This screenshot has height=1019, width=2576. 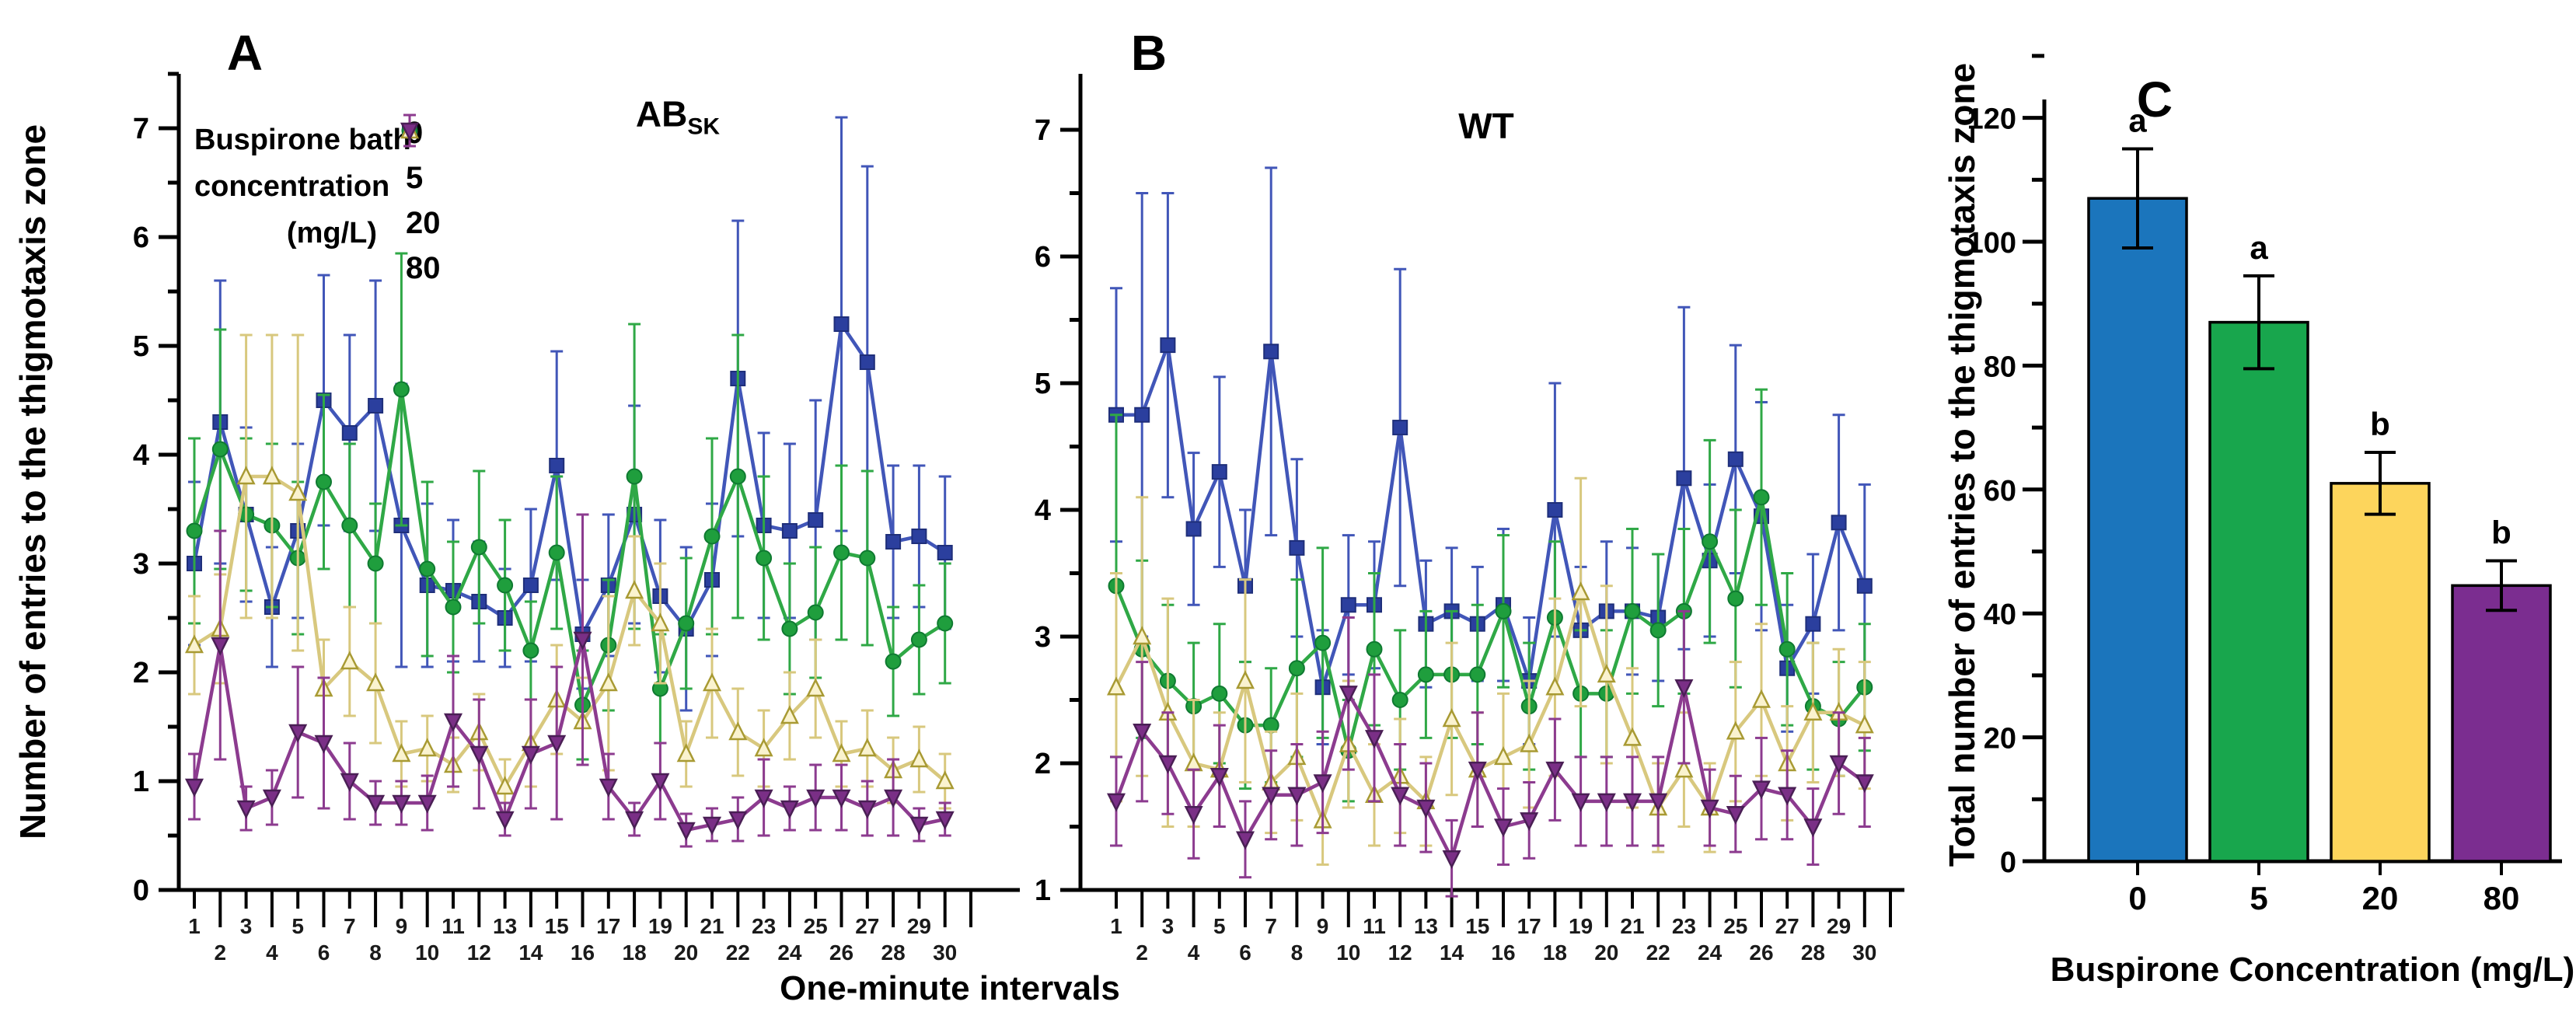 I want to click on svg-text: 13, so click(x=505, y=926).